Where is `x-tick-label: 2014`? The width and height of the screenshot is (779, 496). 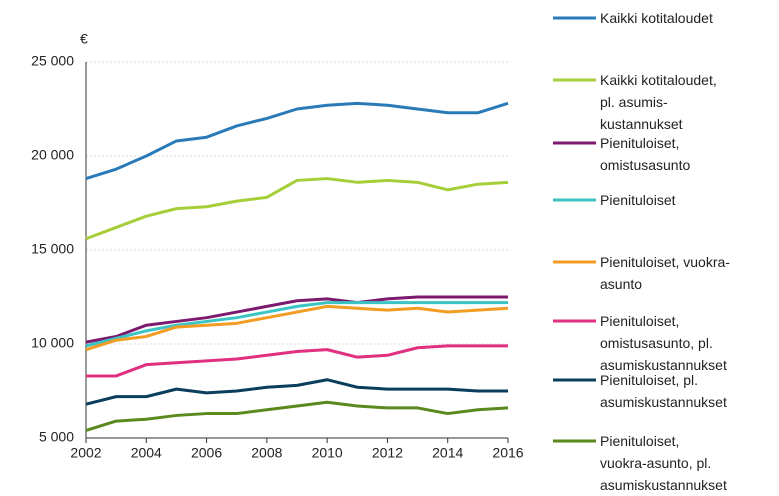
x-tick-label: 2014 is located at coordinates (447, 453).